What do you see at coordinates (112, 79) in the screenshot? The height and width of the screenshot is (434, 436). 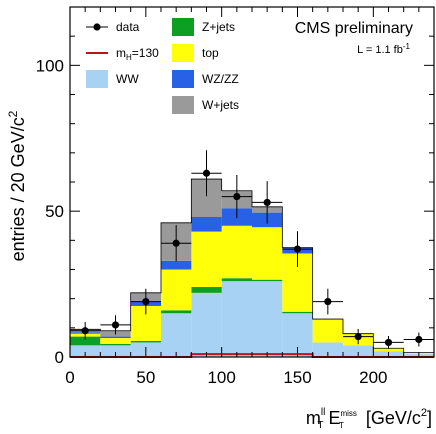 I see `legend-item-ww: WW` at bounding box center [112, 79].